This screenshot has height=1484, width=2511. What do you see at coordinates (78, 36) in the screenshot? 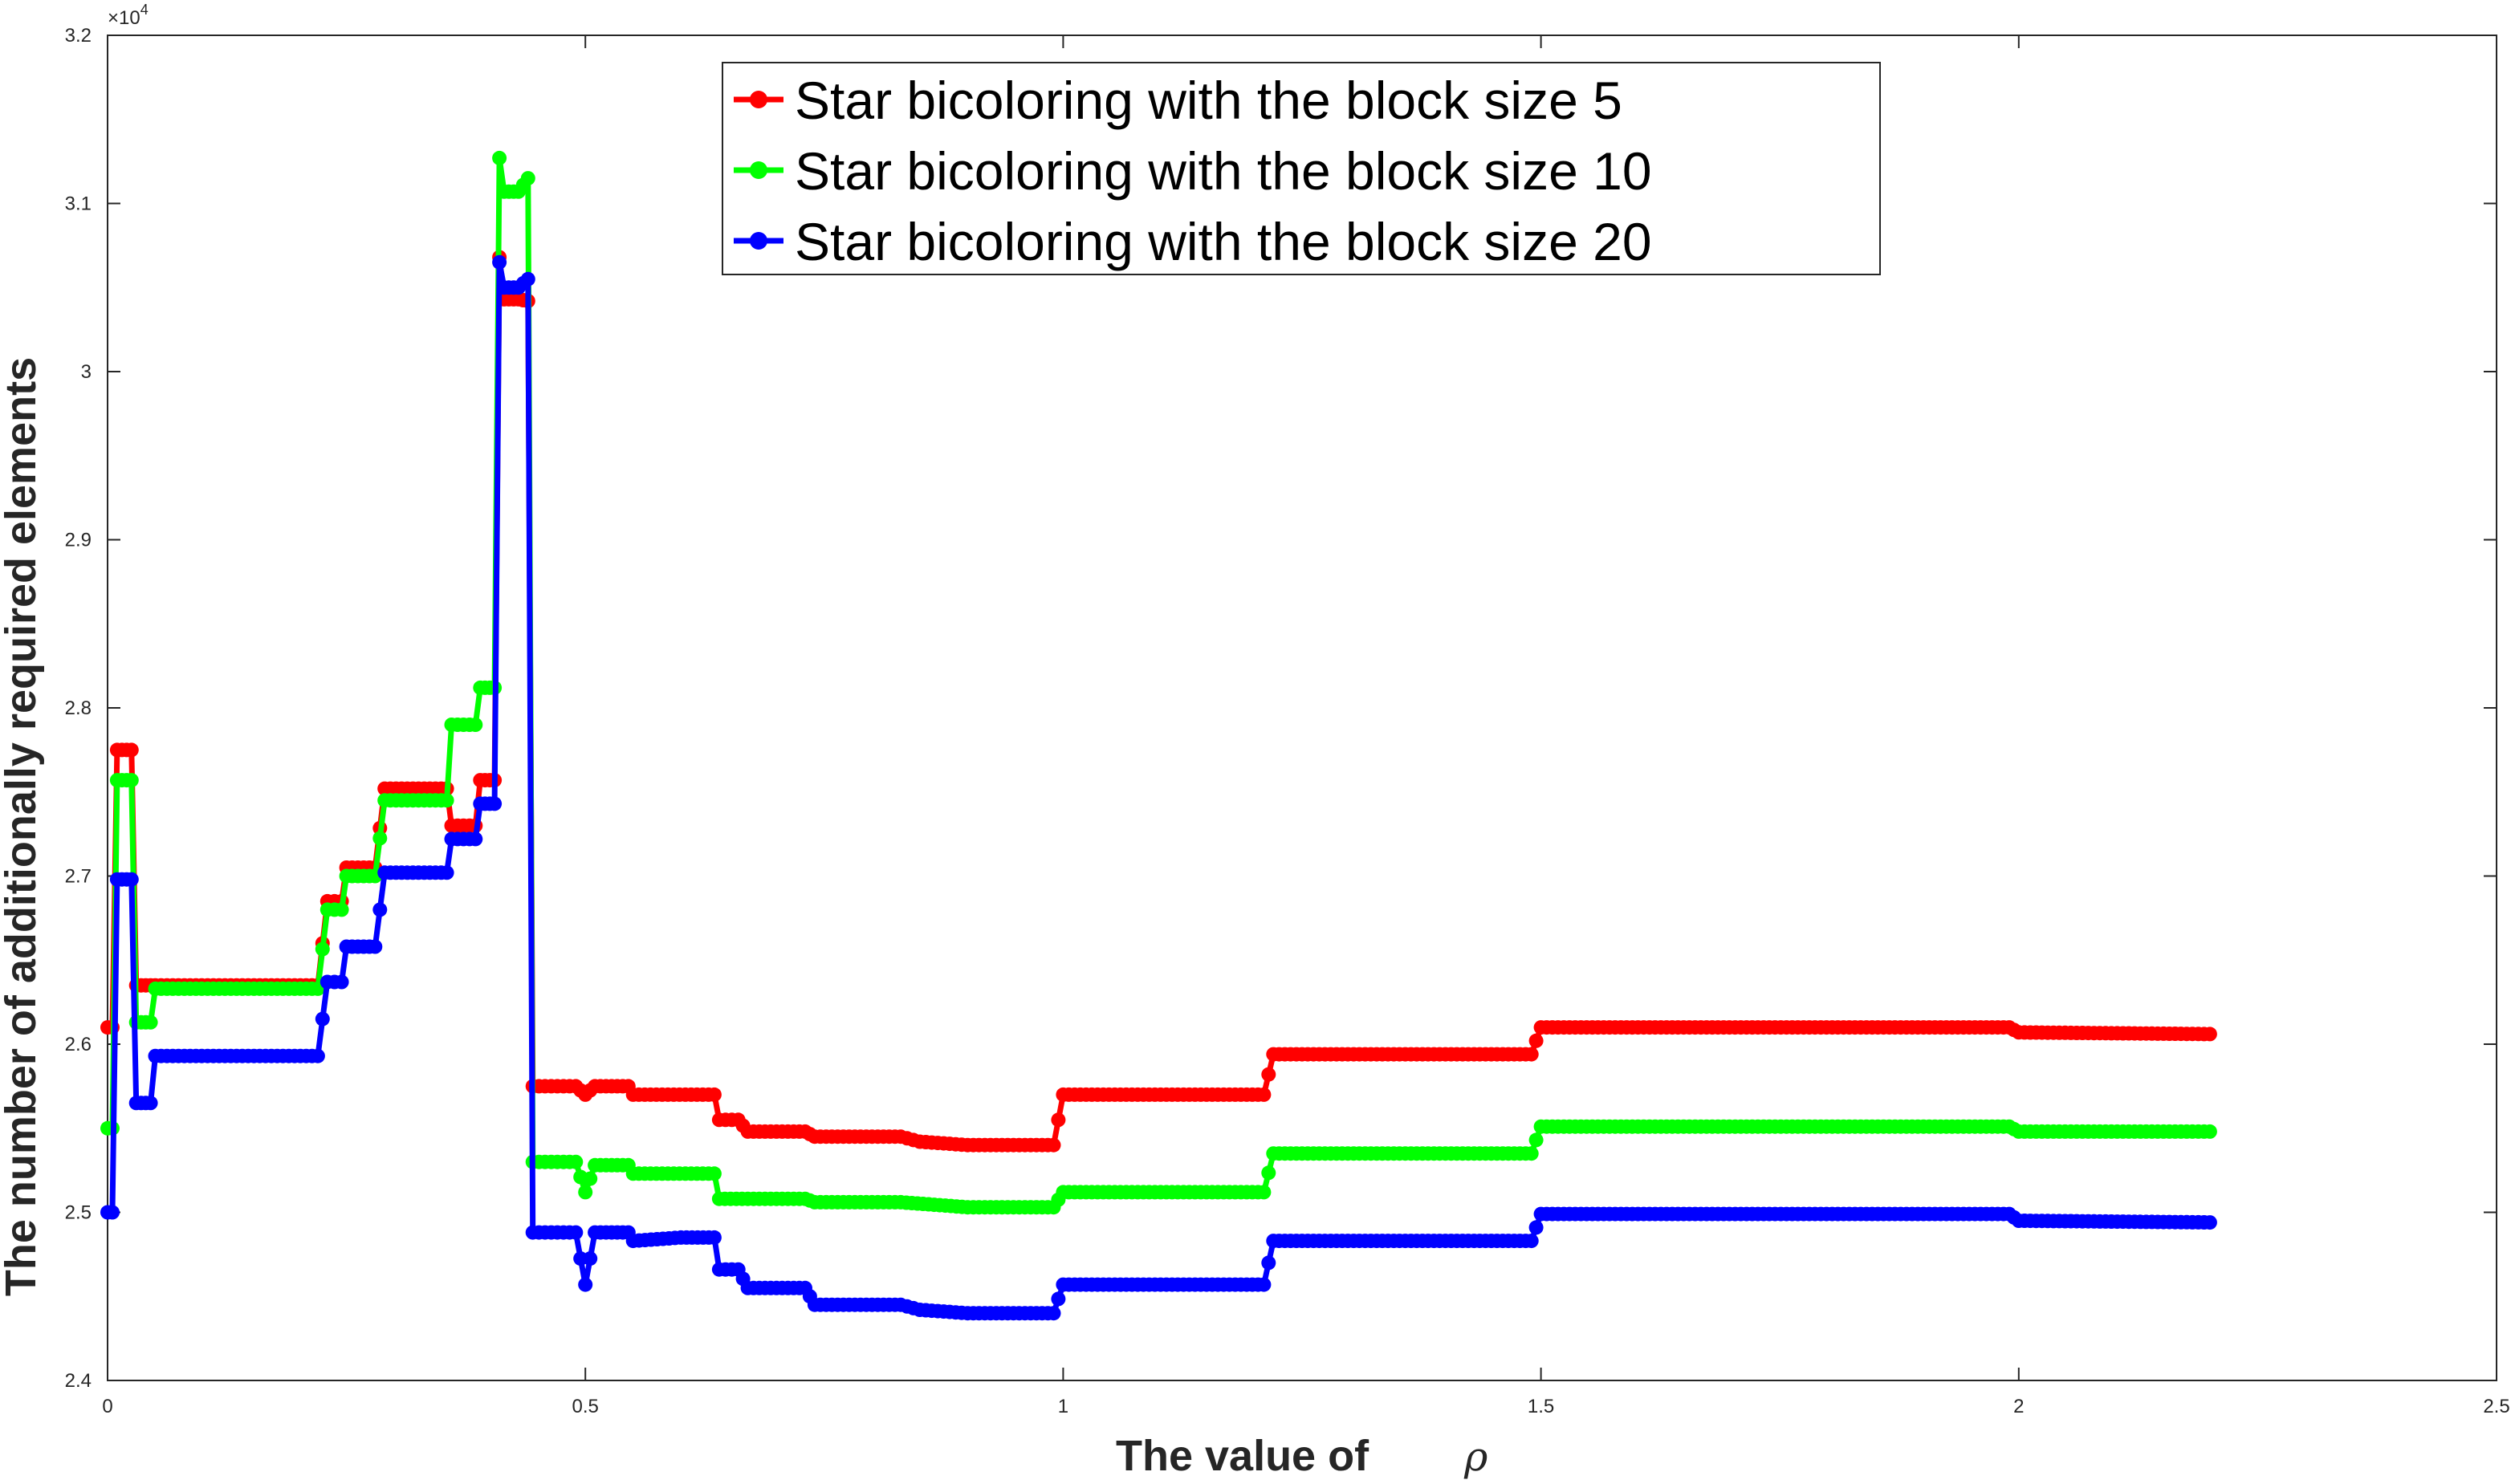
I see `y-tick-label: 3.2` at bounding box center [78, 36].